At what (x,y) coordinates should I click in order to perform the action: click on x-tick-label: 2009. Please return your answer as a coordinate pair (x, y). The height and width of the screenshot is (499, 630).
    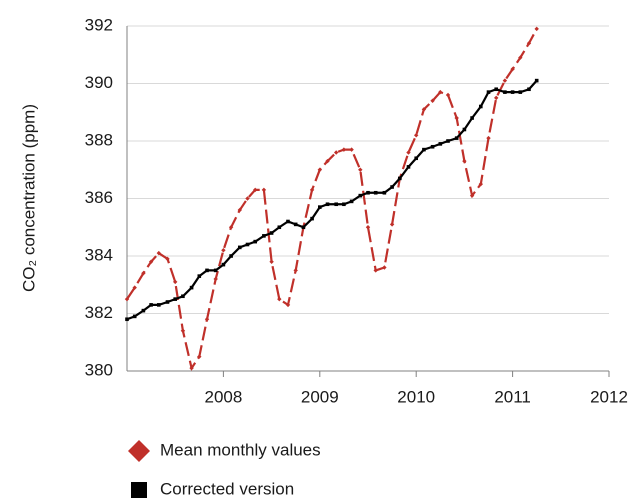
    Looking at the image, I should click on (320, 396).